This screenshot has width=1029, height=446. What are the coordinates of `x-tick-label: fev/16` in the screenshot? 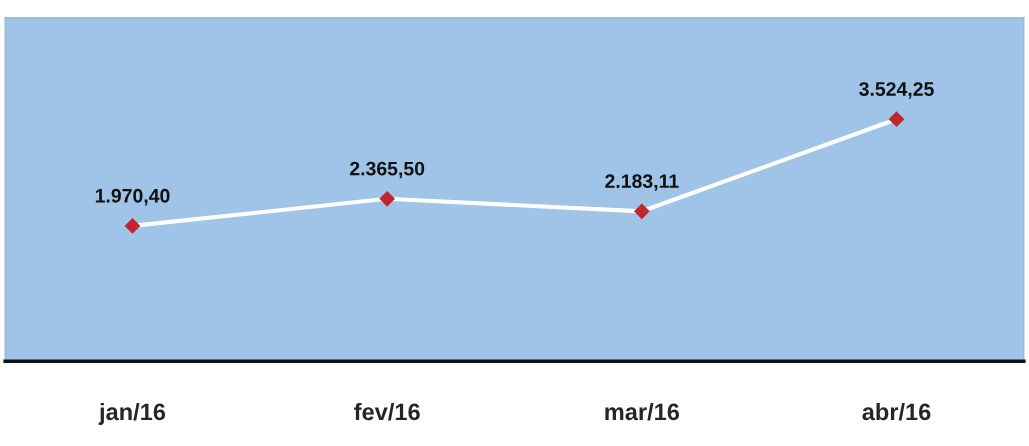 It's located at (387, 411).